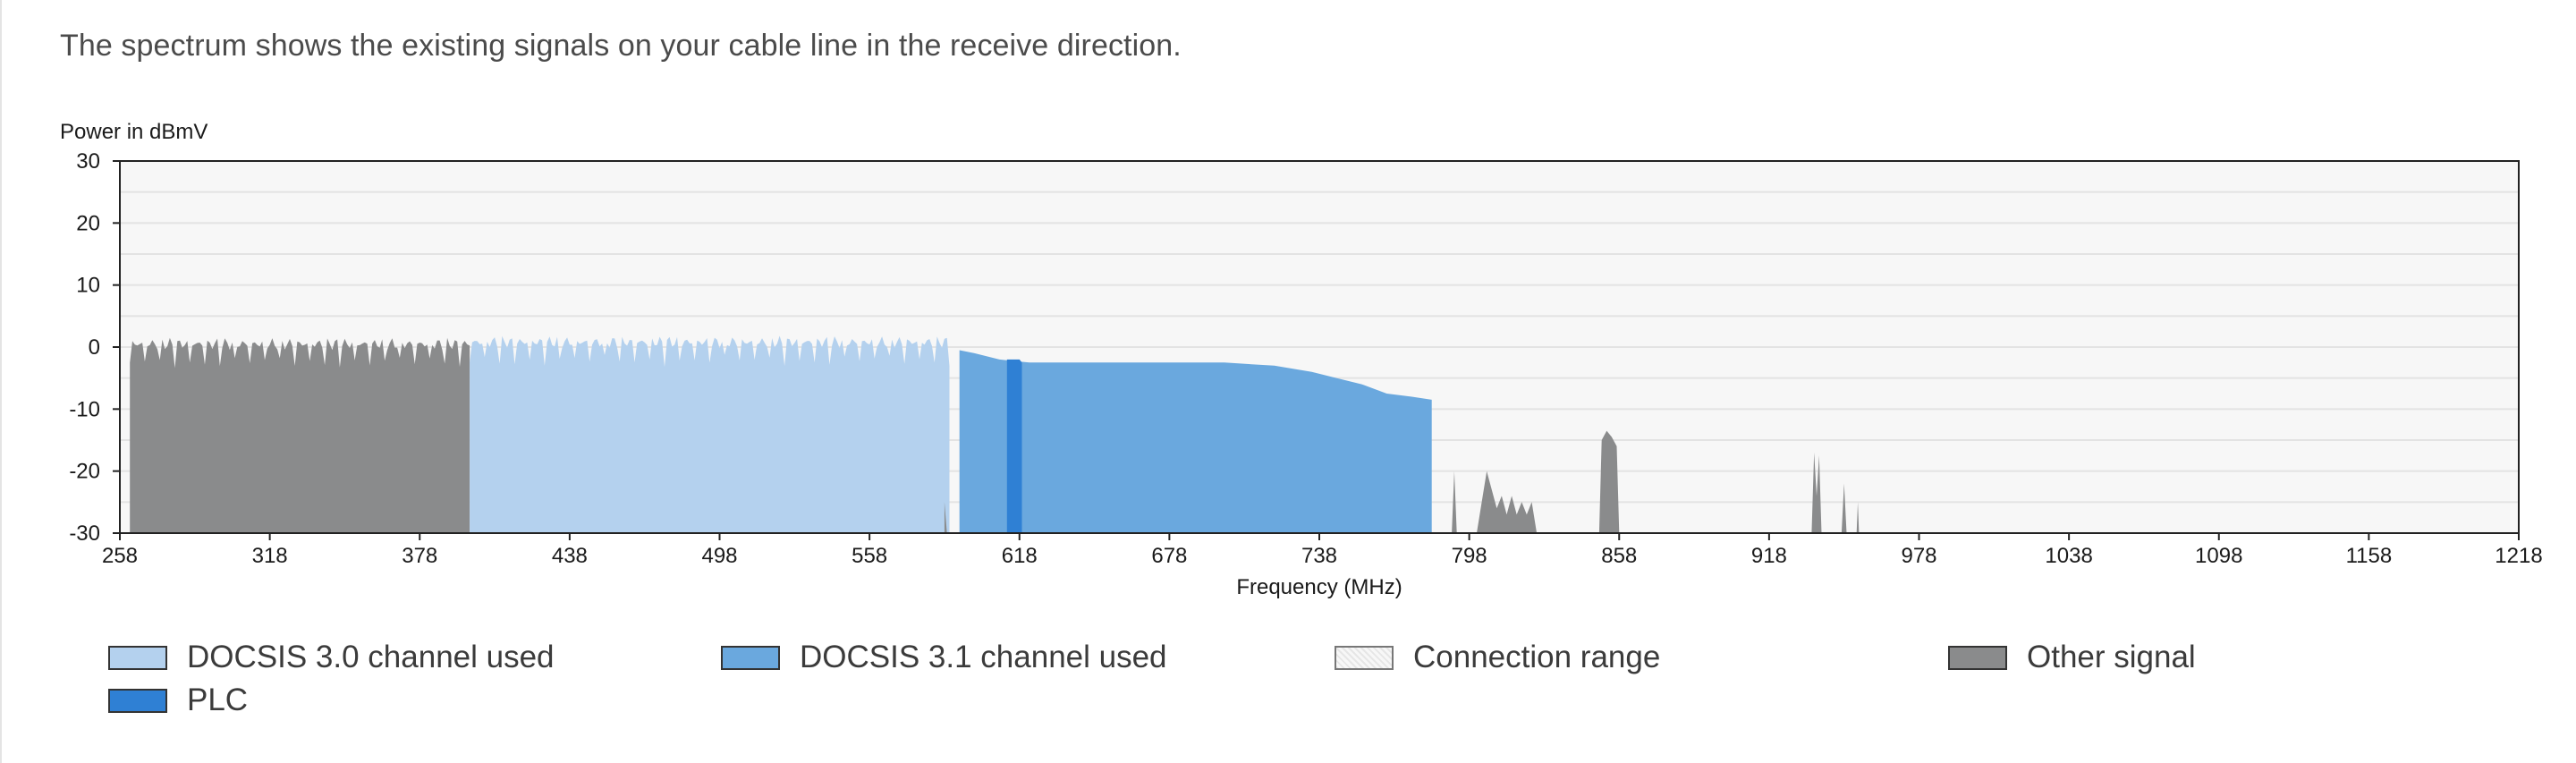  Describe the element at coordinates (2068, 556) in the screenshot. I see `x-tick-label: 1038` at that location.